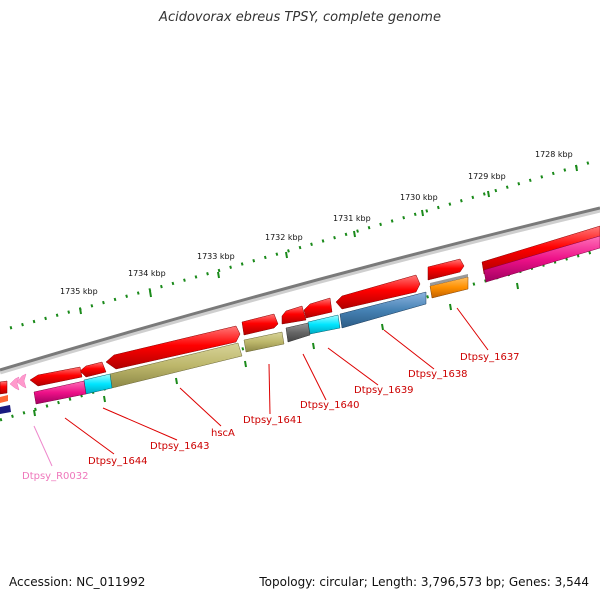 Image resolution: width=600 pixels, height=600 pixels. I want to click on map-title: Acidovorax ebreus TPSY, complete genome, so click(300, 17).